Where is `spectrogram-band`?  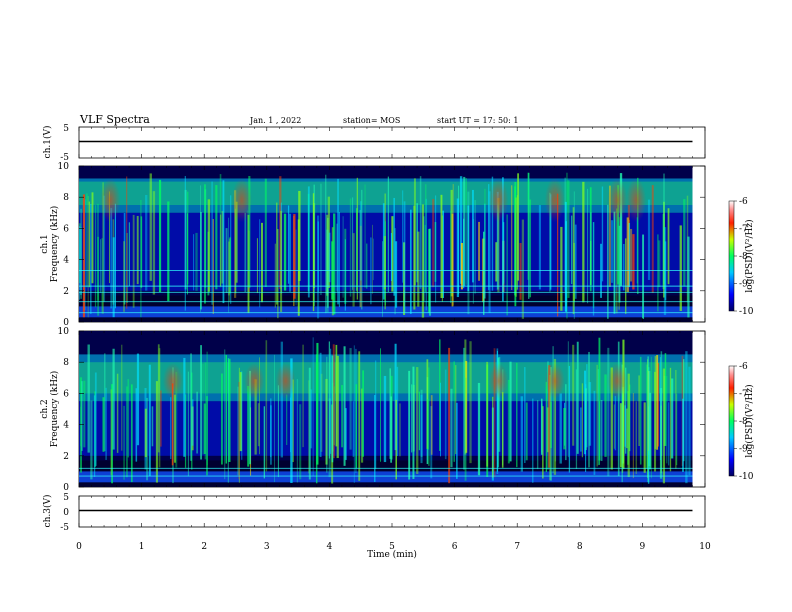
spectrogram-band is located at coordinates (386, 312).